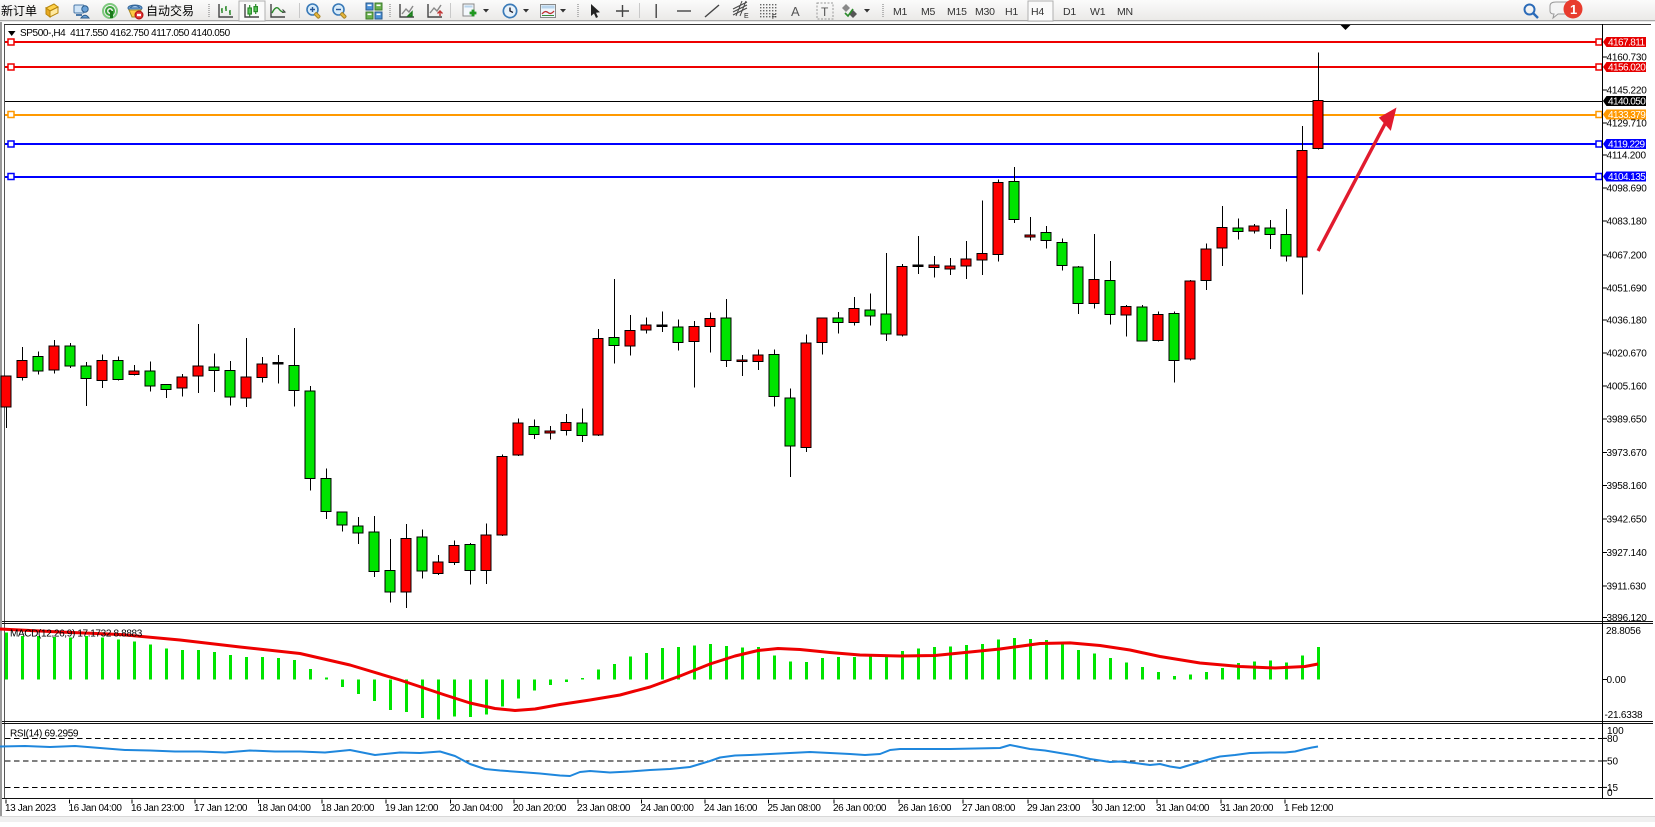 This screenshot has width=1655, height=827. Describe the element at coordinates (30, 808) in the screenshot. I see `svg-text: 13 Jan 2023` at that location.